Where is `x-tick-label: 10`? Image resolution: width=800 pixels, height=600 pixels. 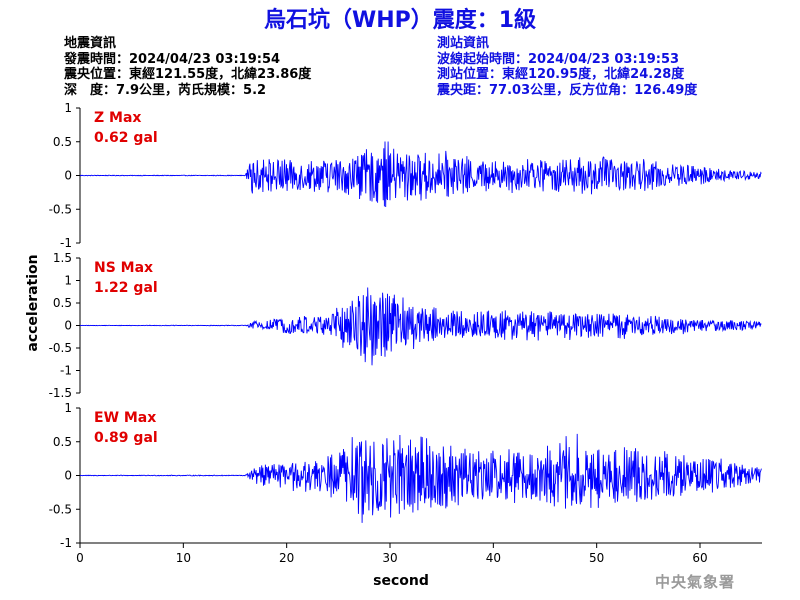 x-tick-label: 10 is located at coordinates (183, 558).